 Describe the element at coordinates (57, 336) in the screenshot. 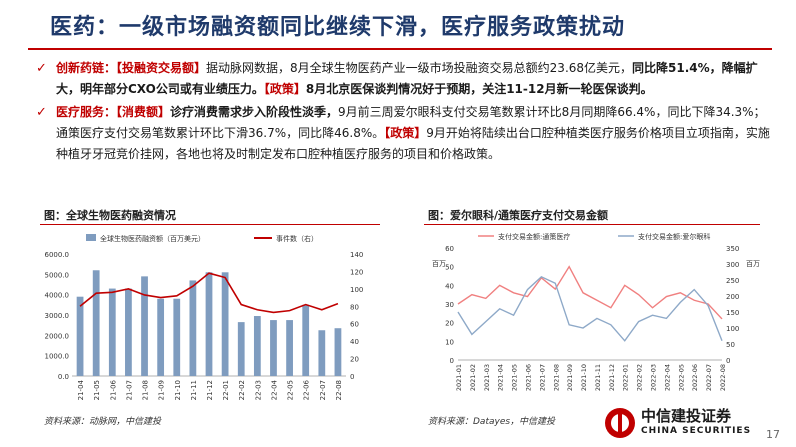

I see `left-axis-tick: 2000.0` at that location.